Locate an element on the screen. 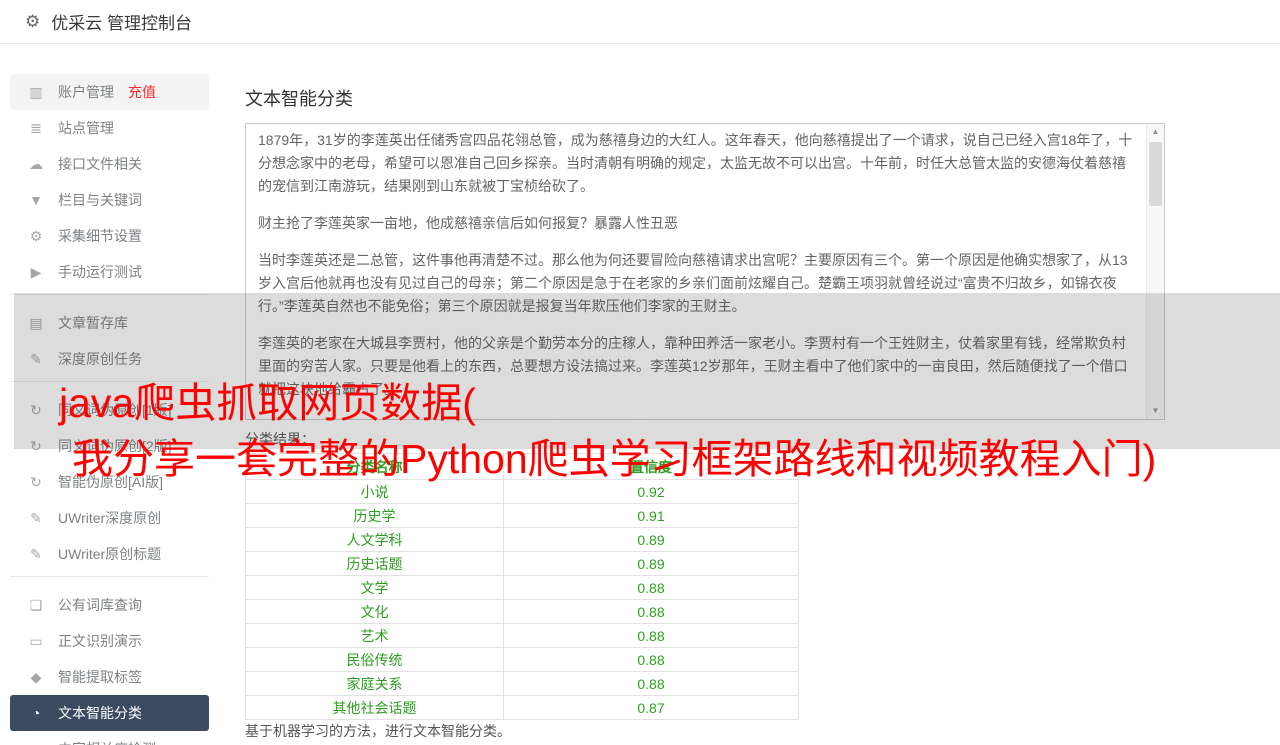 The height and width of the screenshot is (745, 1280). gear-icon: ⚙ is located at coordinates (33, 21).